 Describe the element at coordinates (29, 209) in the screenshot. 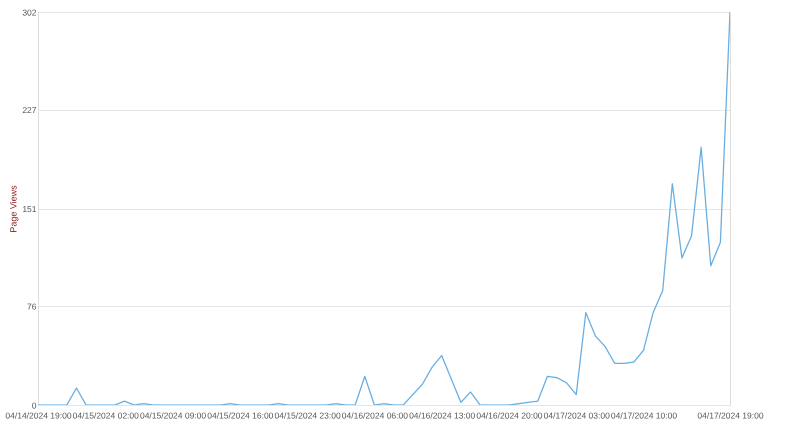

I see `y-tick-label: 151` at that location.